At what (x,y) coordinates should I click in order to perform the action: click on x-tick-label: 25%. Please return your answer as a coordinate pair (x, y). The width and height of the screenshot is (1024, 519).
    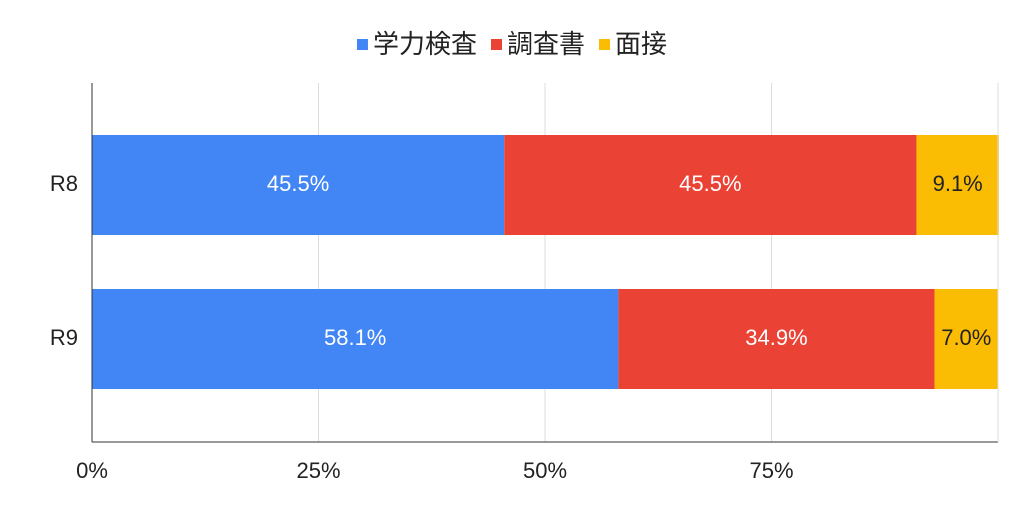
    Looking at the image, I should click on (318, 470).